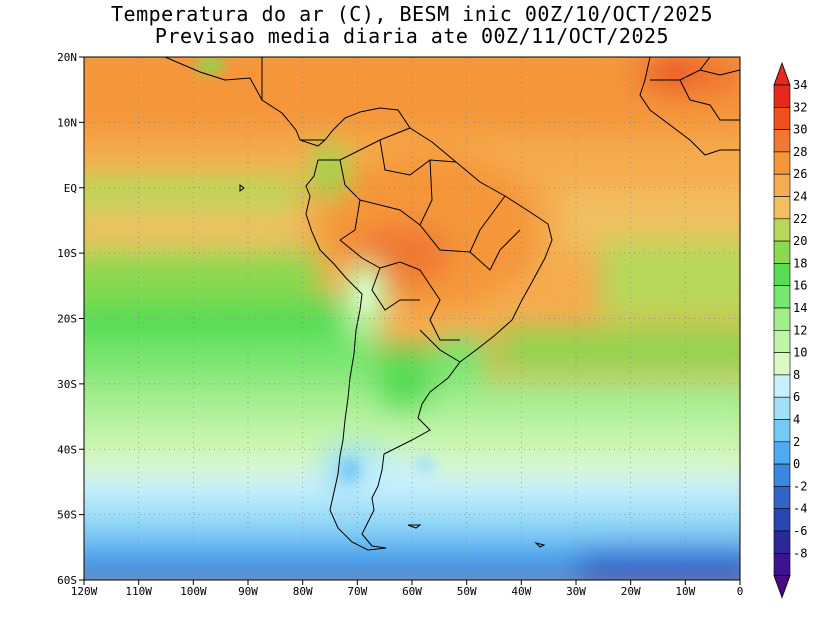  I want to click on x-tick-label: 110W, so click(138, 591).